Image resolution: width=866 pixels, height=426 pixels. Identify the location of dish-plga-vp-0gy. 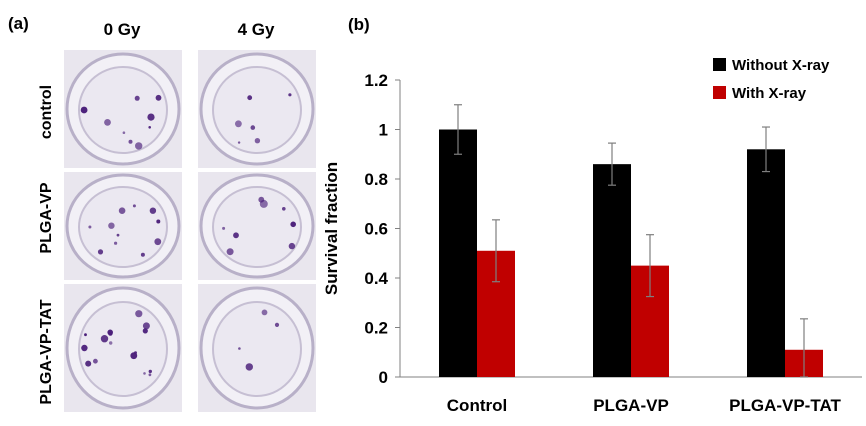
(123, 226).